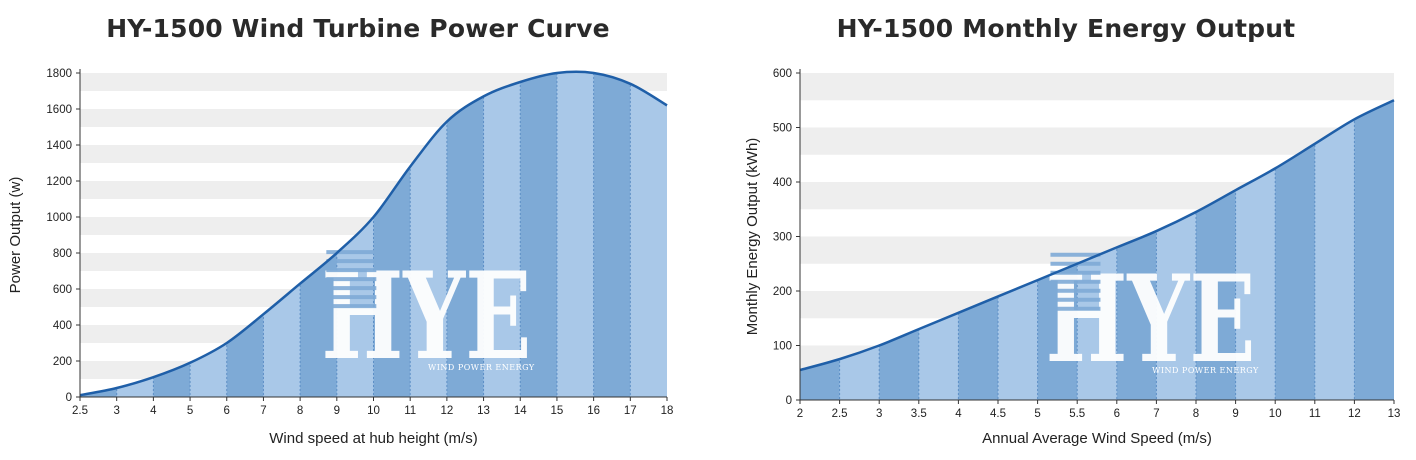  What do you see at coordinates (800, 414) in the screenshot?
I see `energy-x-tick-label: 2` at bounding box center [800, 414].